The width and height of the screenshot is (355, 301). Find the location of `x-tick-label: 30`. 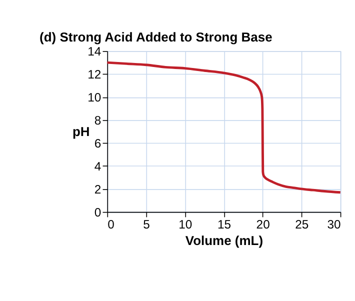

x-tick-label: 30 is located at coordinates (334, 225).